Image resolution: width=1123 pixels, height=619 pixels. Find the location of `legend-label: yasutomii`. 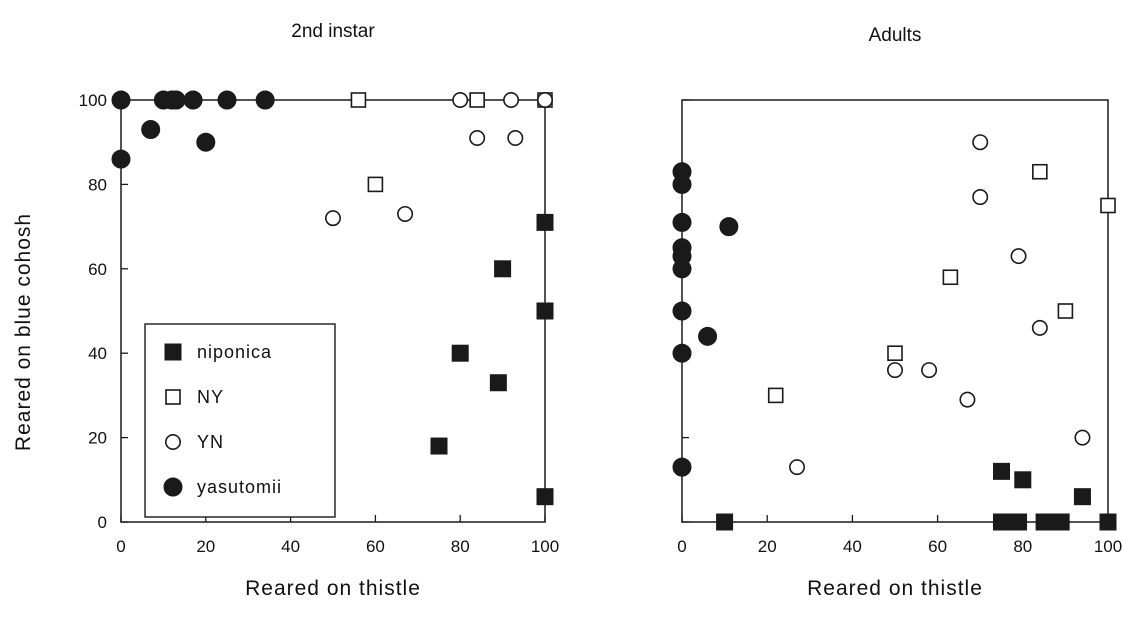

legend-label: yasutomii is located at coordinates (239, 487).